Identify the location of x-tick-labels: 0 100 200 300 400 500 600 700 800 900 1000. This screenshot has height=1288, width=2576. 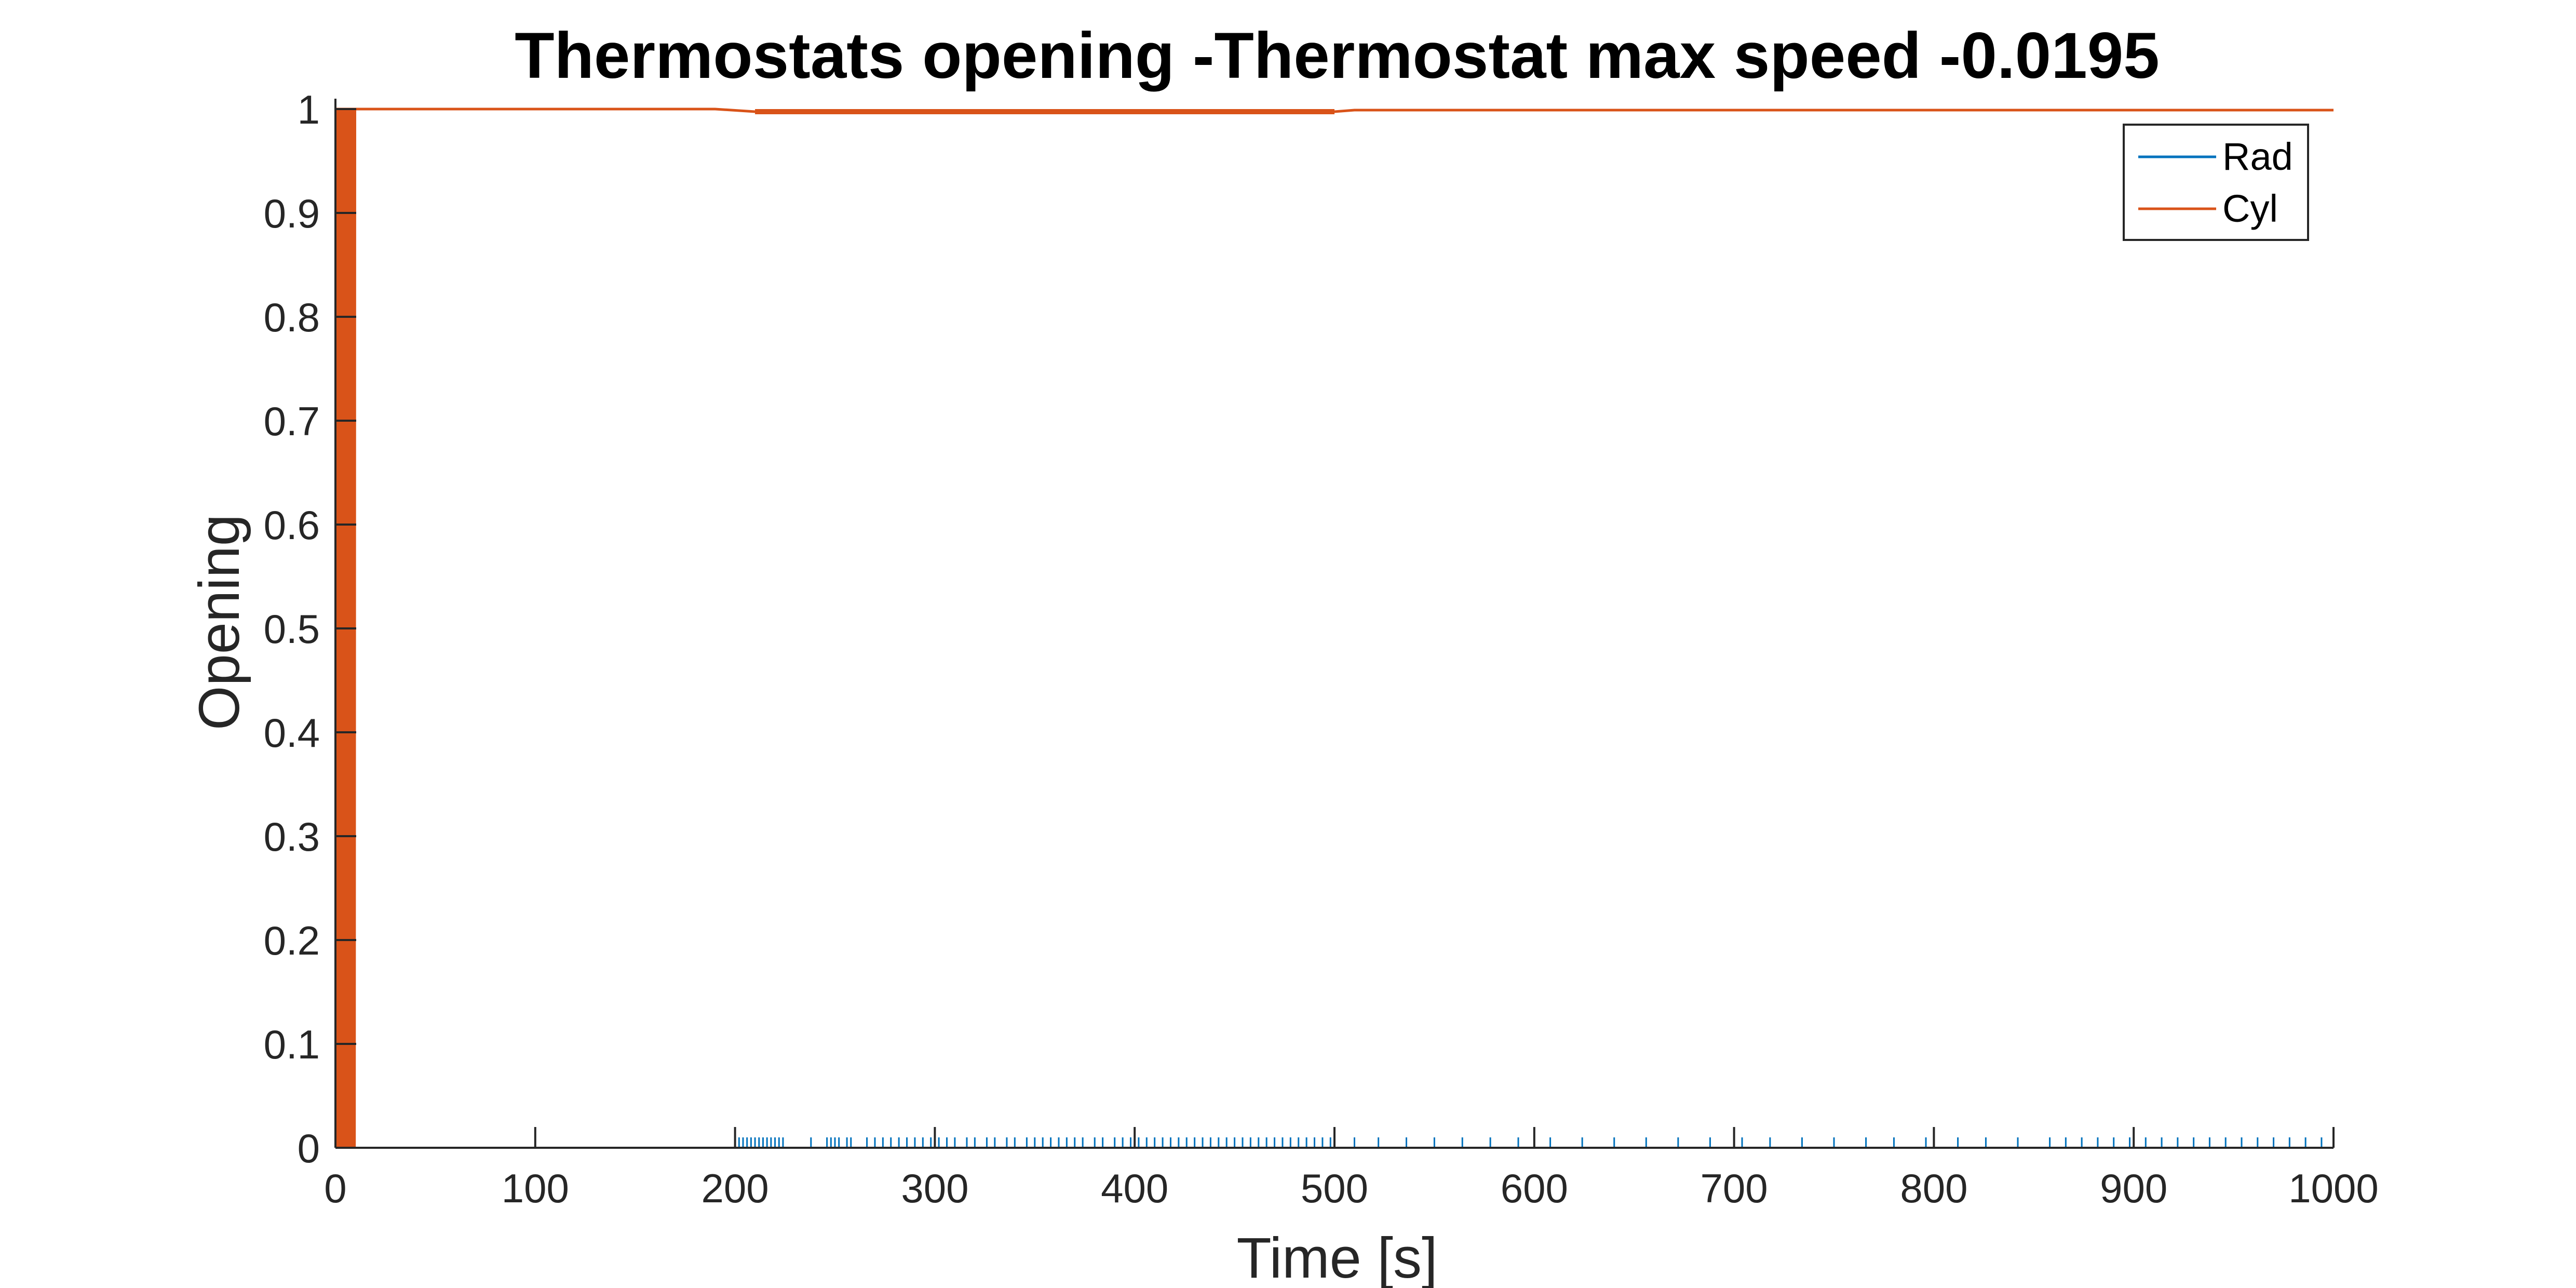
(1351, 1188).